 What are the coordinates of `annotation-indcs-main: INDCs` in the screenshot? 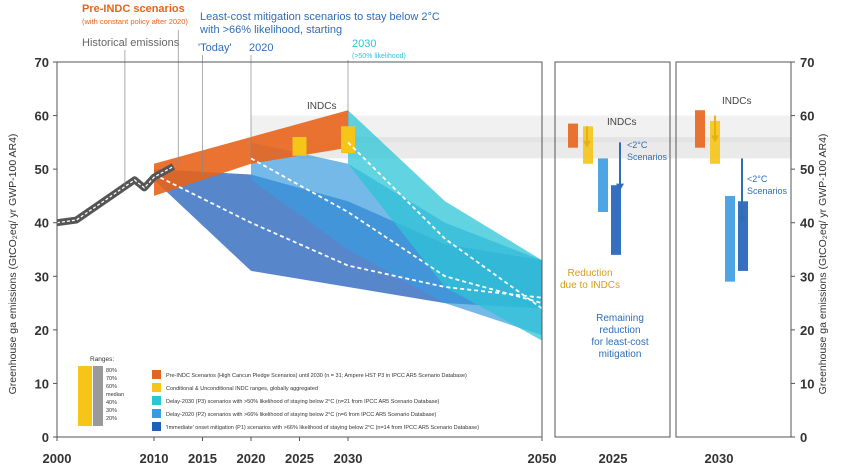 It's located at (321, 106).